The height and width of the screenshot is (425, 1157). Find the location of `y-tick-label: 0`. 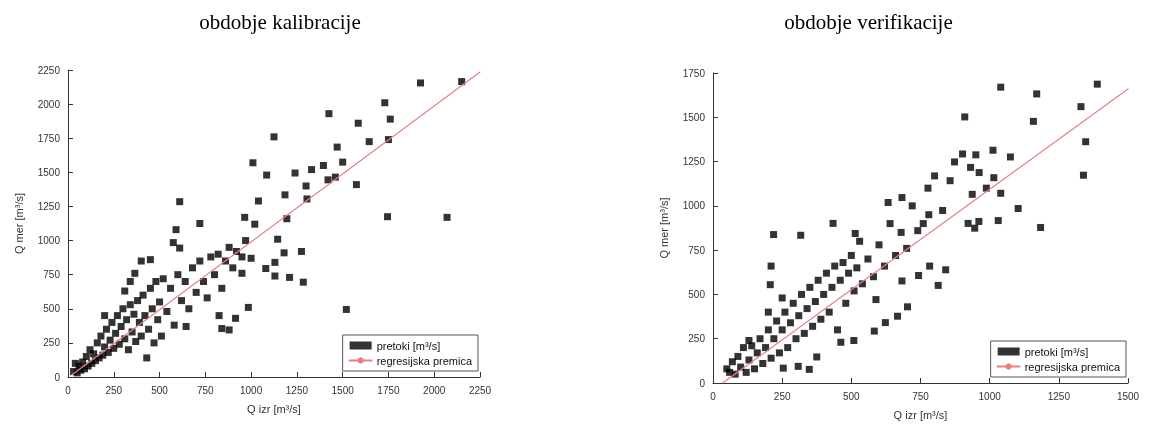

y-tick-label: 0 is located at coordinates (57, 377).